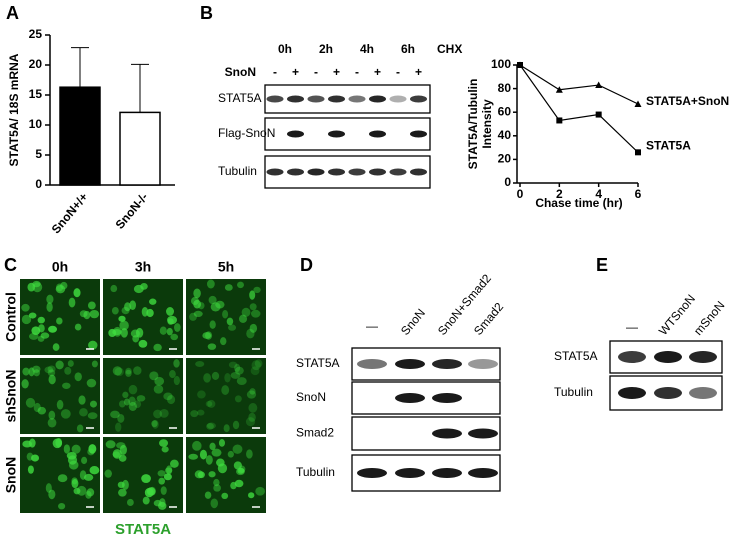 This screenshot has height=541, width=732. I want to click on x-tick-label: 2, so click(559, 194).